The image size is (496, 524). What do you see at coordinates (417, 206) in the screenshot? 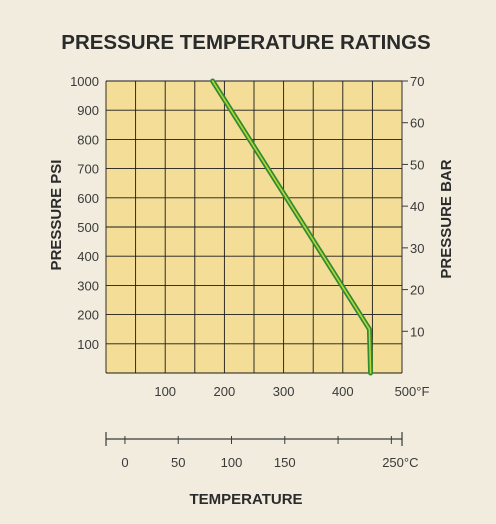
I see `y-tick-label-bar: 40` at bounding box center [417, 206].